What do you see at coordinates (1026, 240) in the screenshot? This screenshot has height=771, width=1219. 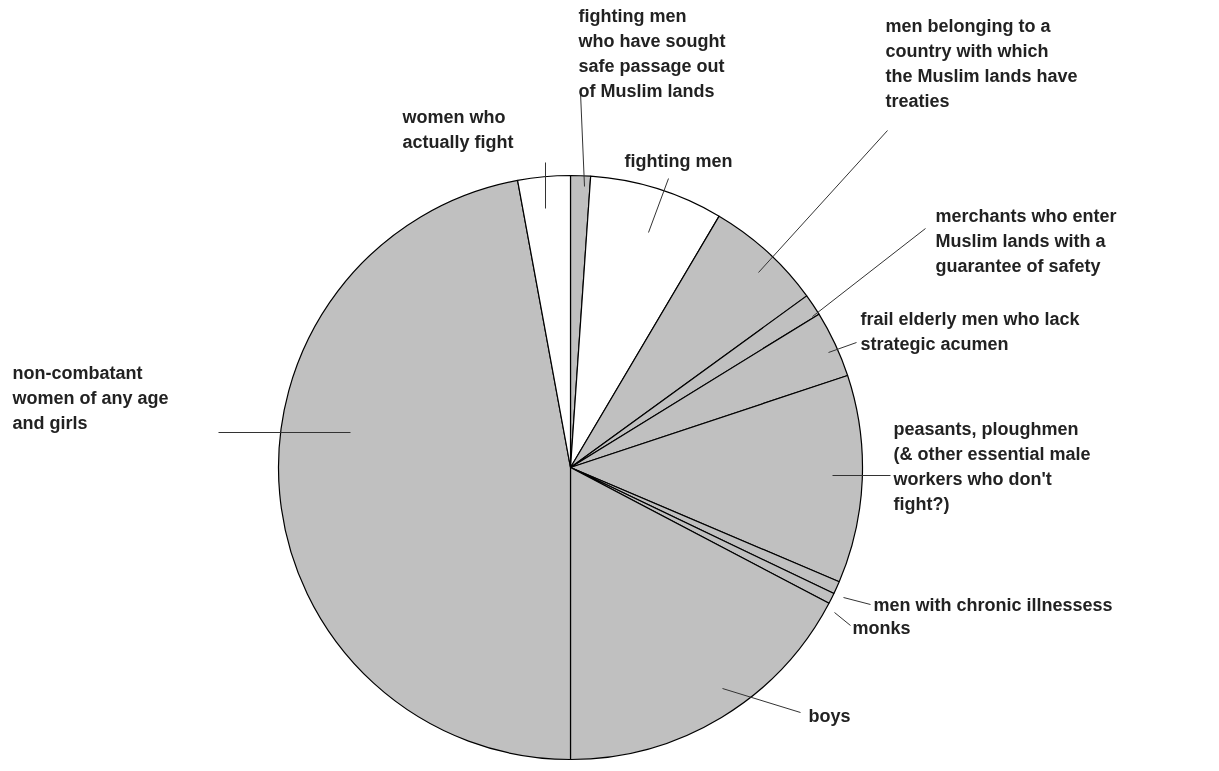 I see `slice-label: merchants who enter Muslim lands with a guarantee of safety` at bounding box center [1026, 240].